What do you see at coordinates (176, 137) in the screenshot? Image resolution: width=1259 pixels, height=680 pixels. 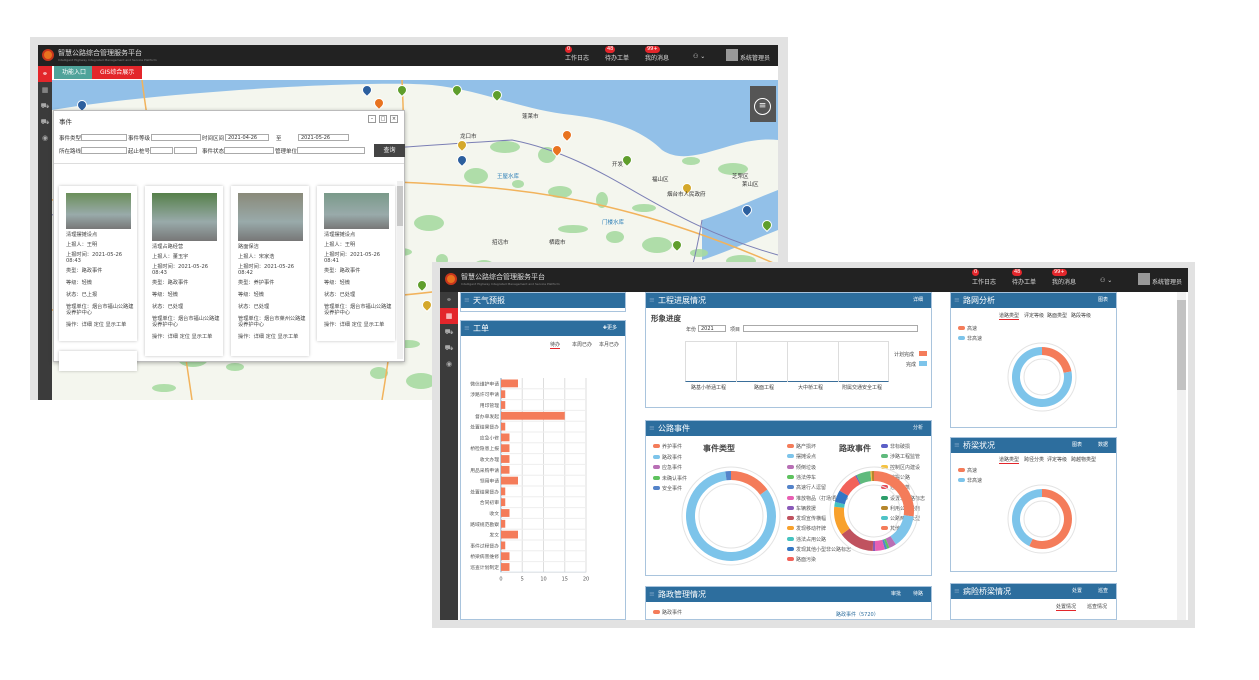 I see `event-level-select` at bounding box center [176, 137].